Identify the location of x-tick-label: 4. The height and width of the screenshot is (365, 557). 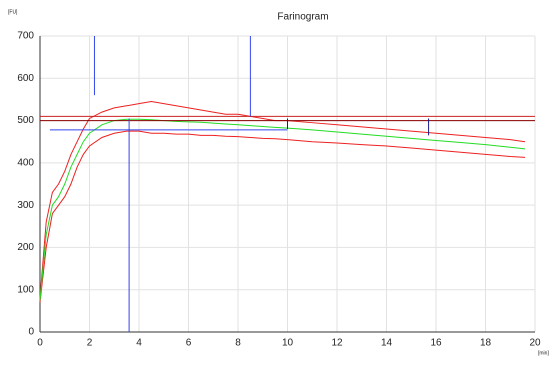
(139, 343).